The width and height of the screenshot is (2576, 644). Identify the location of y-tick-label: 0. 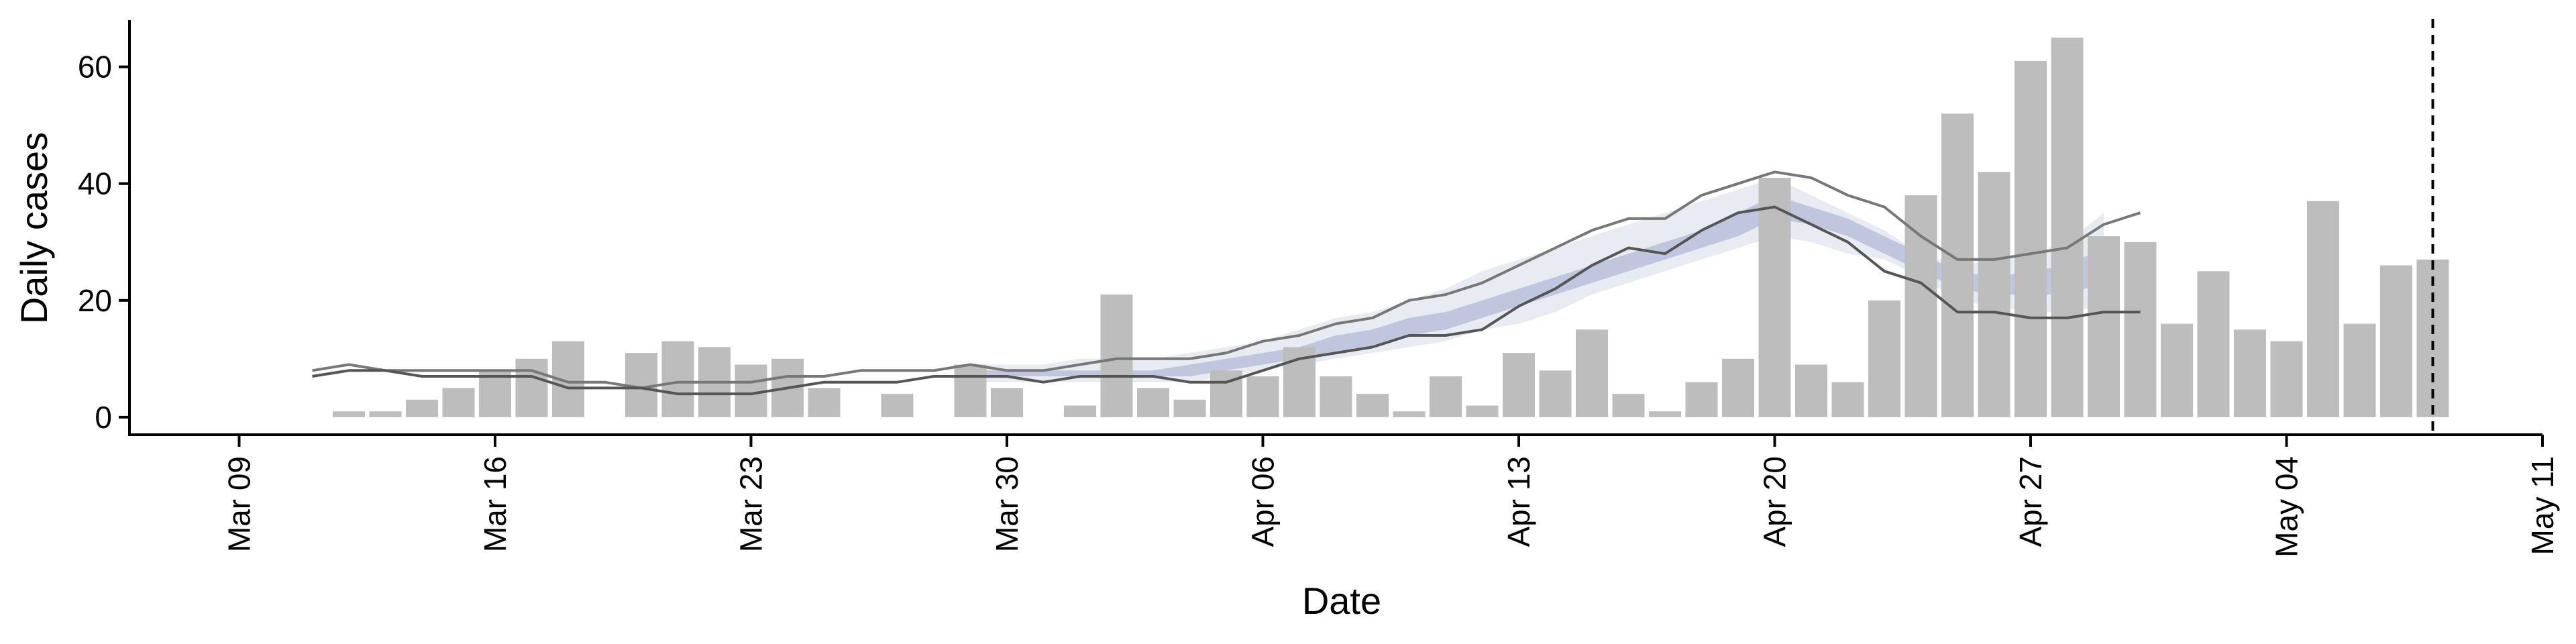
(103, 417).